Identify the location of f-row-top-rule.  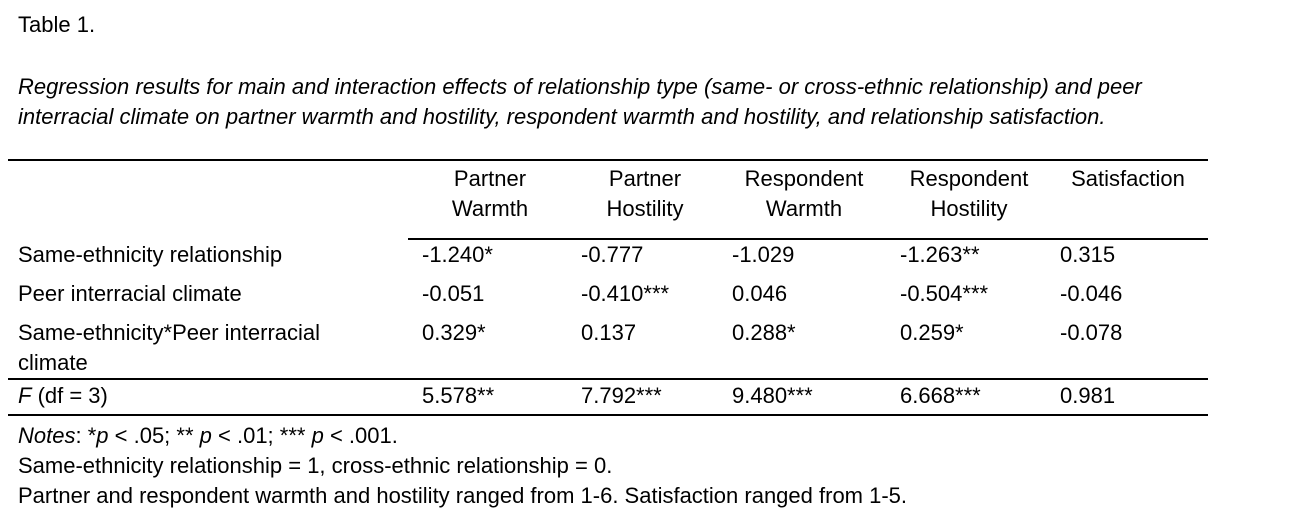
(608, 379).